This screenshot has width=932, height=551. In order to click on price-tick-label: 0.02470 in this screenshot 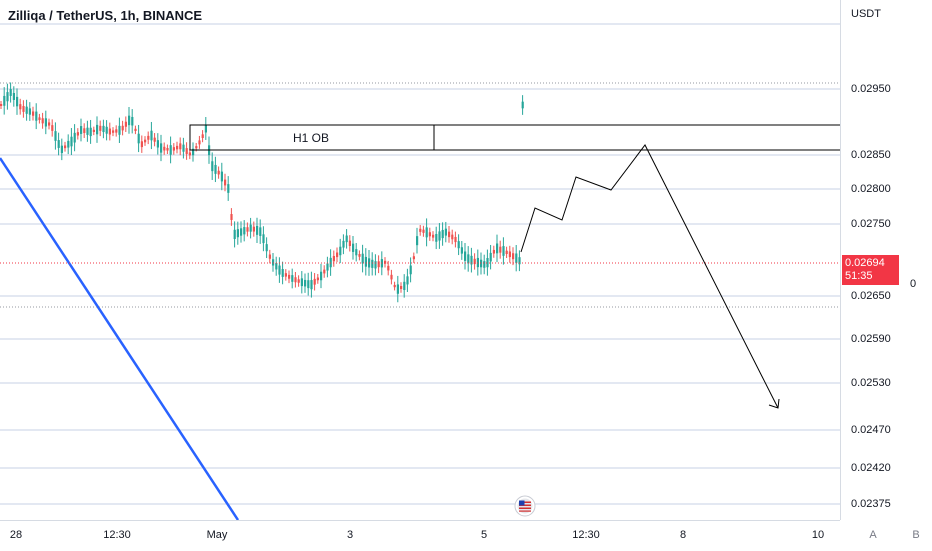, I will do `click(871, 430)`.